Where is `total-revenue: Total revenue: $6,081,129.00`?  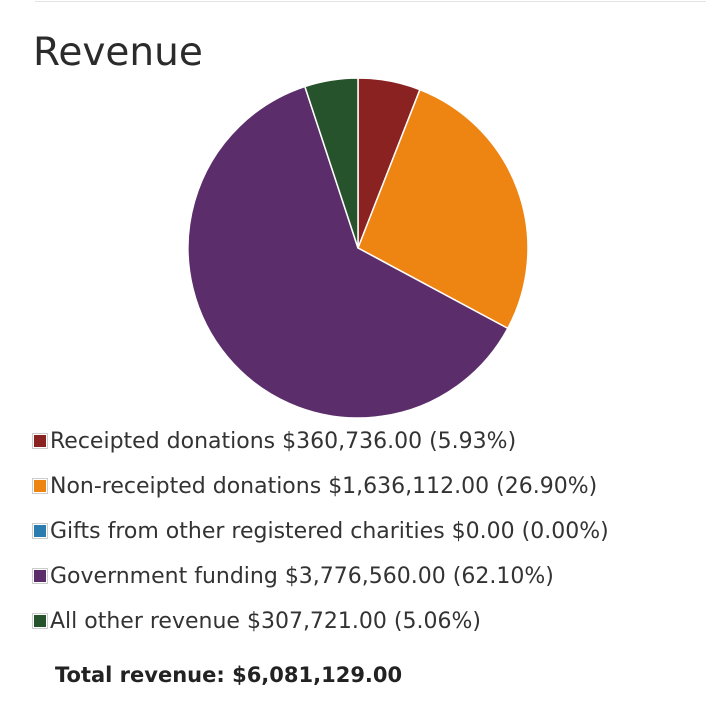
total-revenue: Total revenue: $6,081,129.00 is located at coordinates (228, 675).